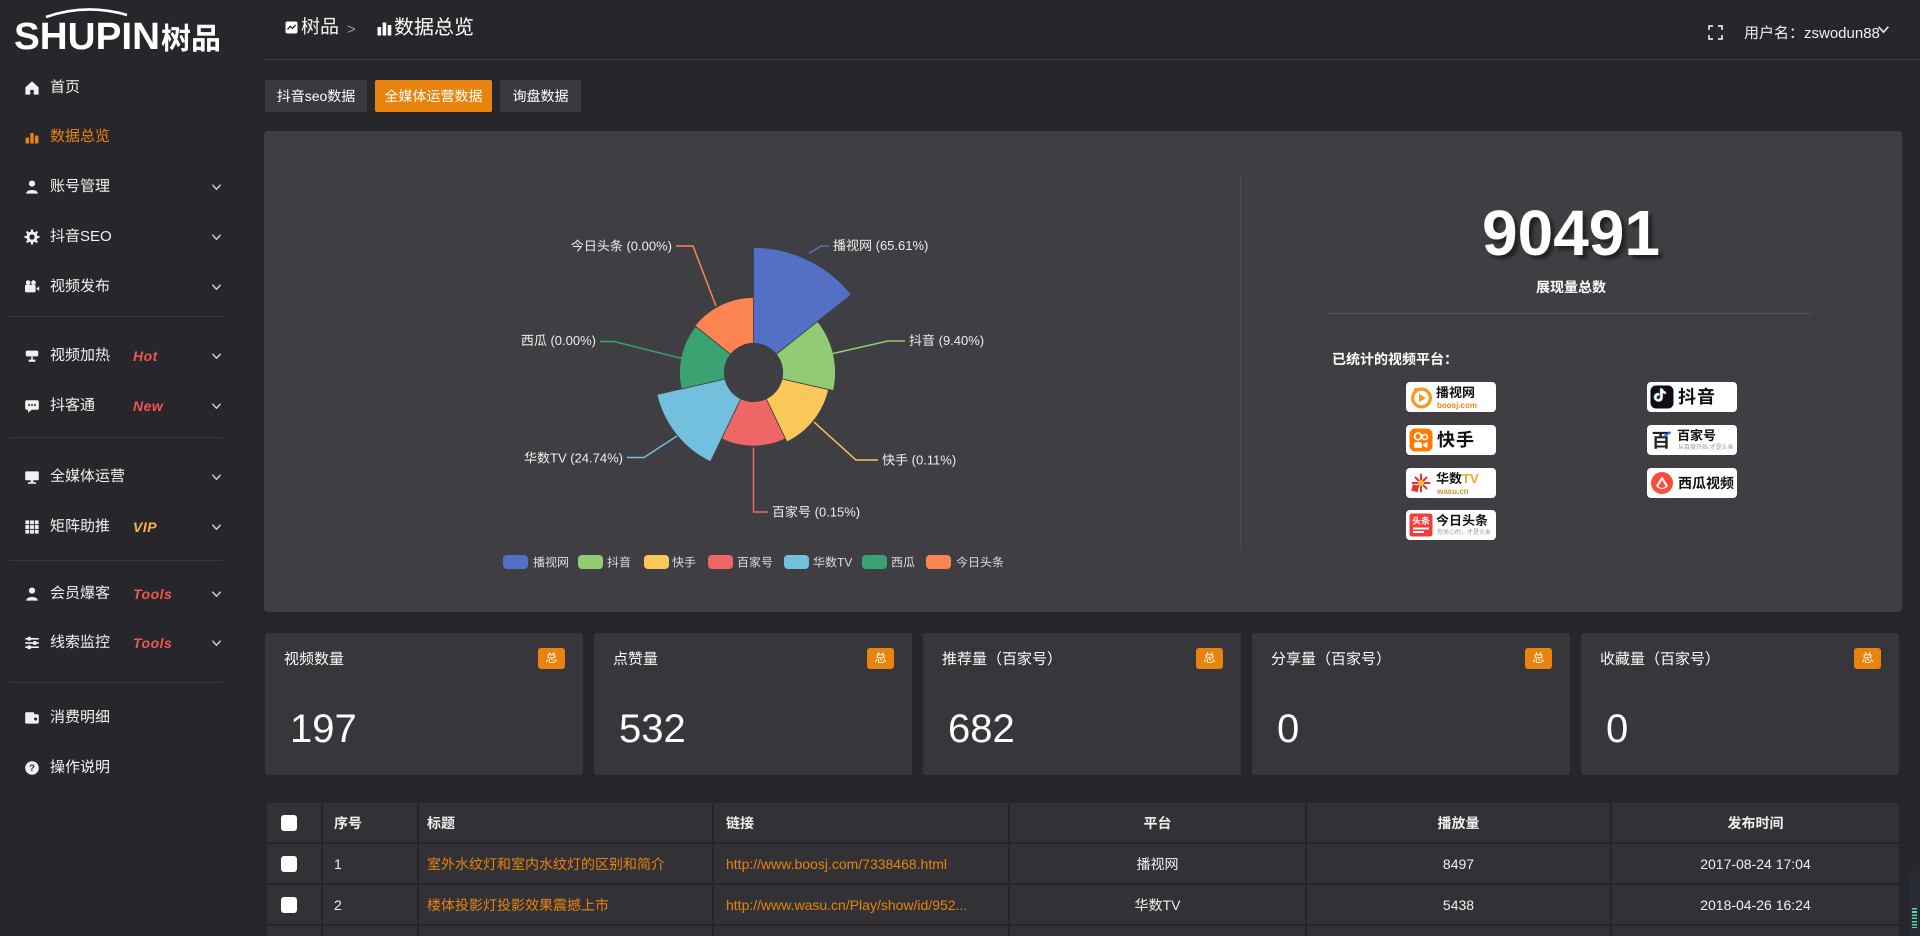  Describe the element at coordinates (87, 37) in the screenshot. I see `svg-text: SHUPIN` at that location.